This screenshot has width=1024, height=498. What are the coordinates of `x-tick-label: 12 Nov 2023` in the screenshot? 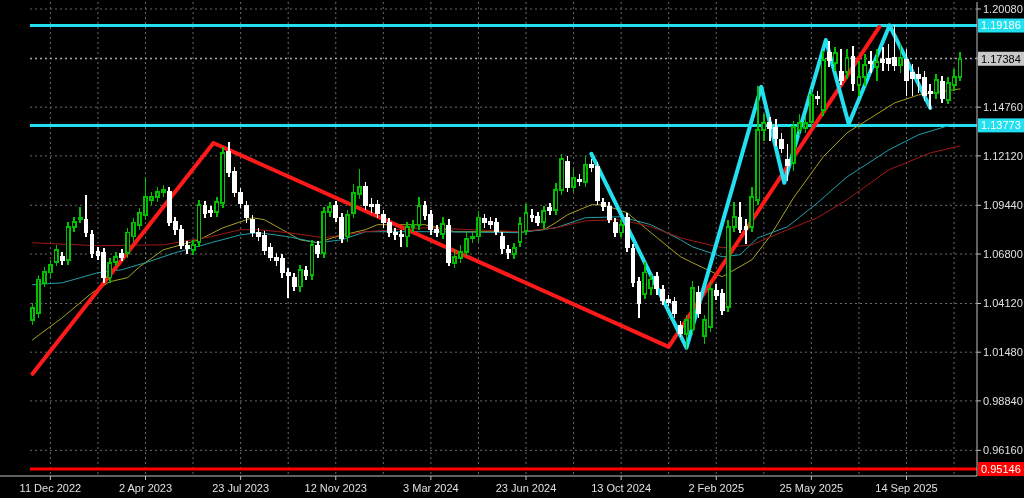 It's located at (335, 488).